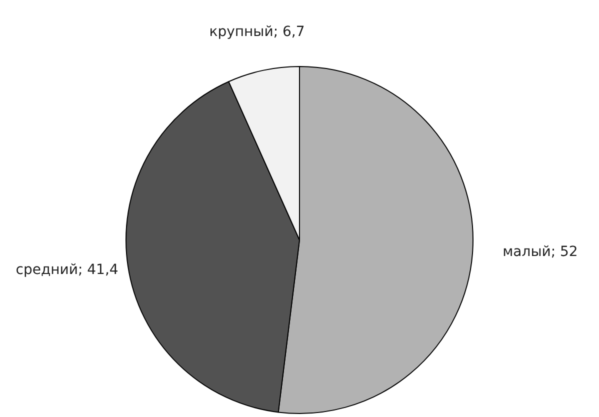 The width and height of the screenshot is (599, 417). Describe the element at coordinates (257, 31) in the screenshot. I see `slice-label: крупный; 6,7` at that location.